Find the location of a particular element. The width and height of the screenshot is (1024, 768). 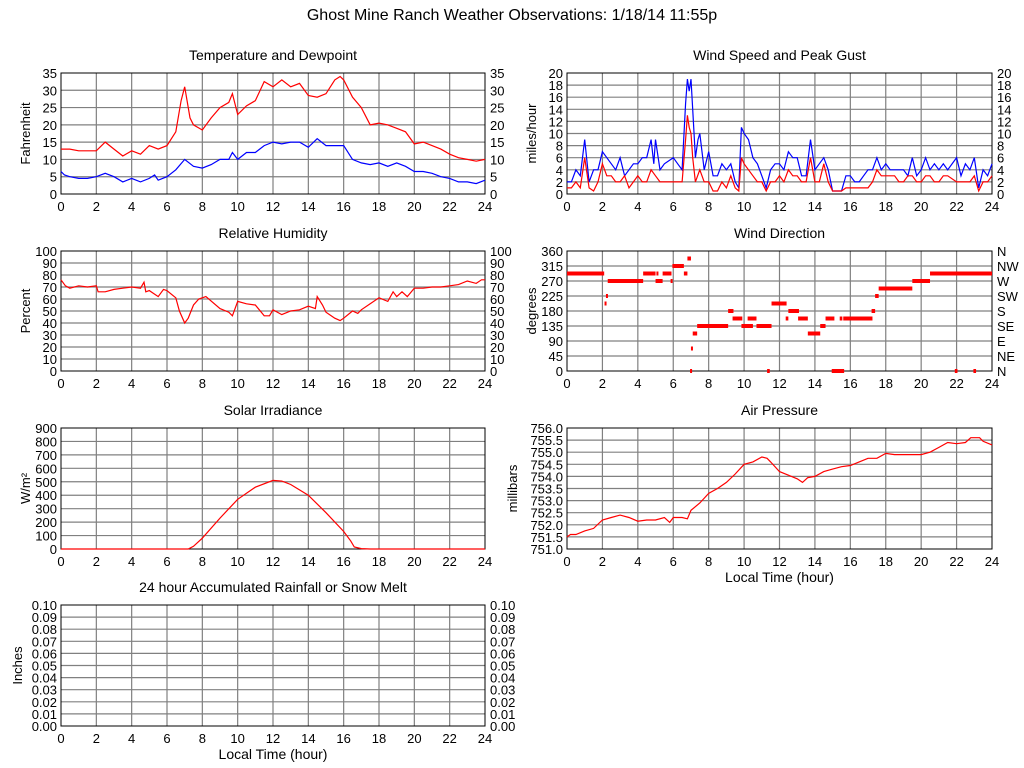

y-axis-label: miles/hour is located at coordinates (531, 133).